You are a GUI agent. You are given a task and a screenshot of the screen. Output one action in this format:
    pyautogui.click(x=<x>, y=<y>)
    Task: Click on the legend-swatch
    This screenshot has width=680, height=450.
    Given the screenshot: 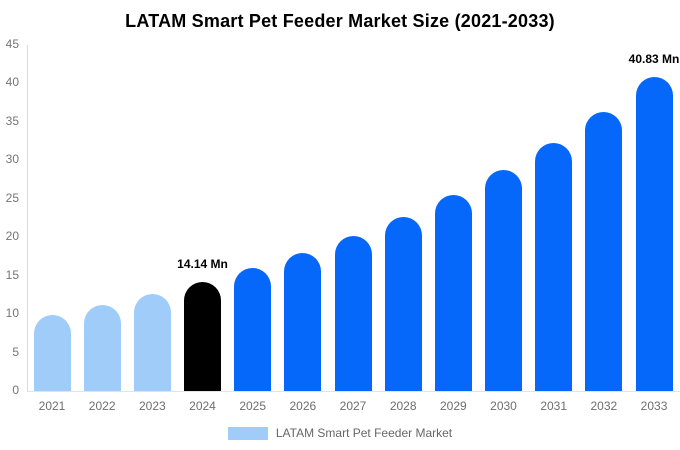 What is the action you would take?
    pyautogui.click(x=247, y=433)
    